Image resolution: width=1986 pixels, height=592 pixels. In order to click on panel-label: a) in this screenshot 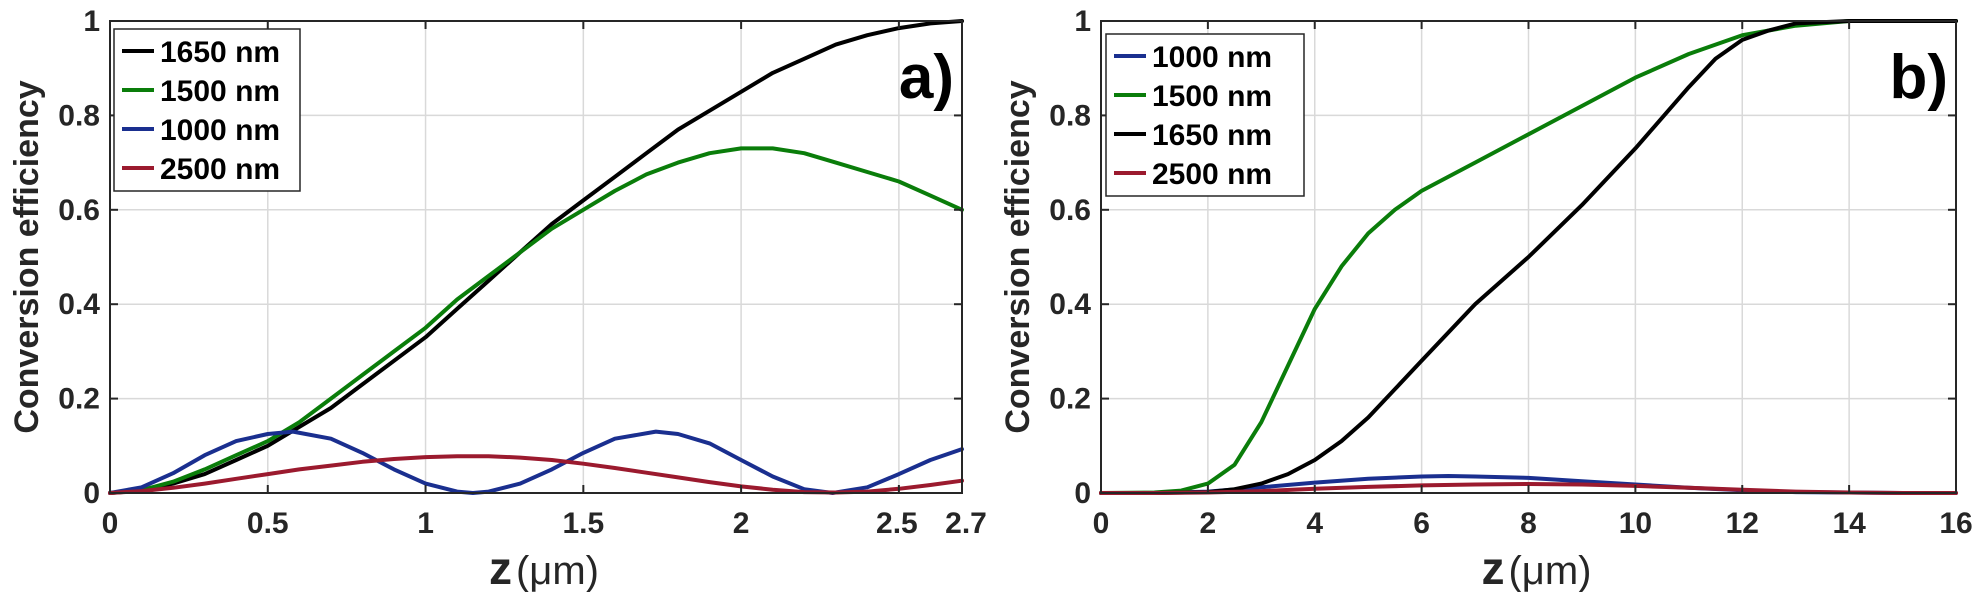, I will do `click(926, 77)`.